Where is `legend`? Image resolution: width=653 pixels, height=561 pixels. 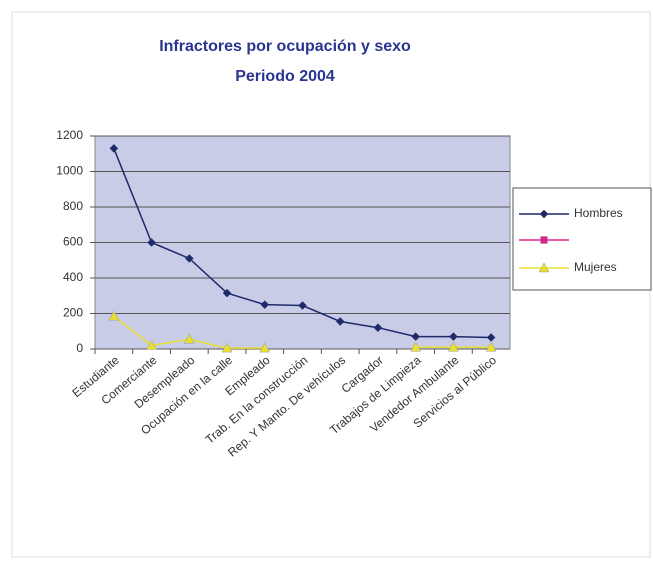
legend is located at coordinates (582, 239).